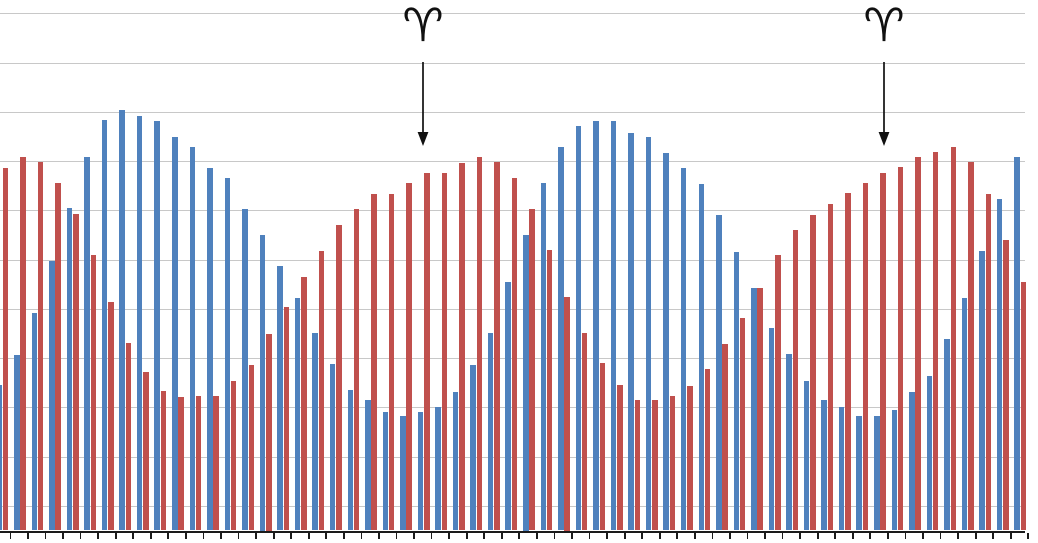 The width and height of the screenshot is (1038, 543). I want to click on aries-symbol: ♈, so click(423, 26).